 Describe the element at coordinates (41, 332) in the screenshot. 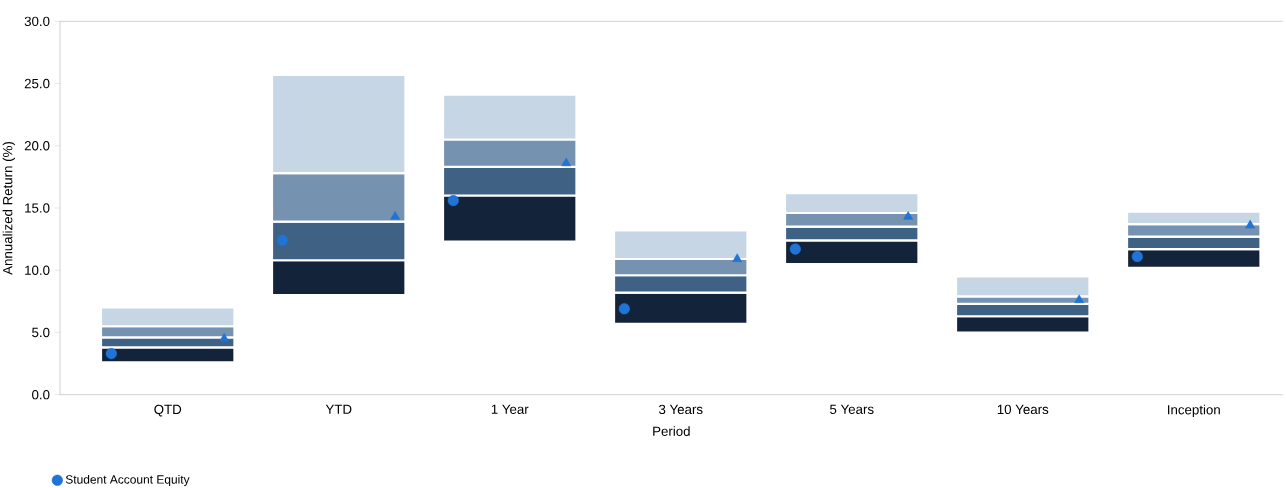

I see `y-tick-label: 5.0` at that location.